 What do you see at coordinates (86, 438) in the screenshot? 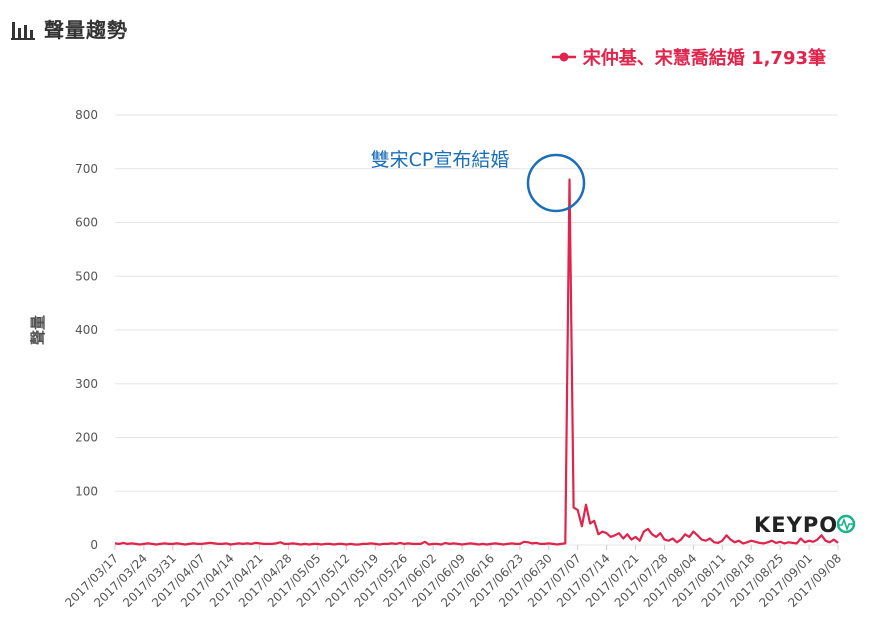
I see `y-tick-label: 200` at bounding box center [86, 438].